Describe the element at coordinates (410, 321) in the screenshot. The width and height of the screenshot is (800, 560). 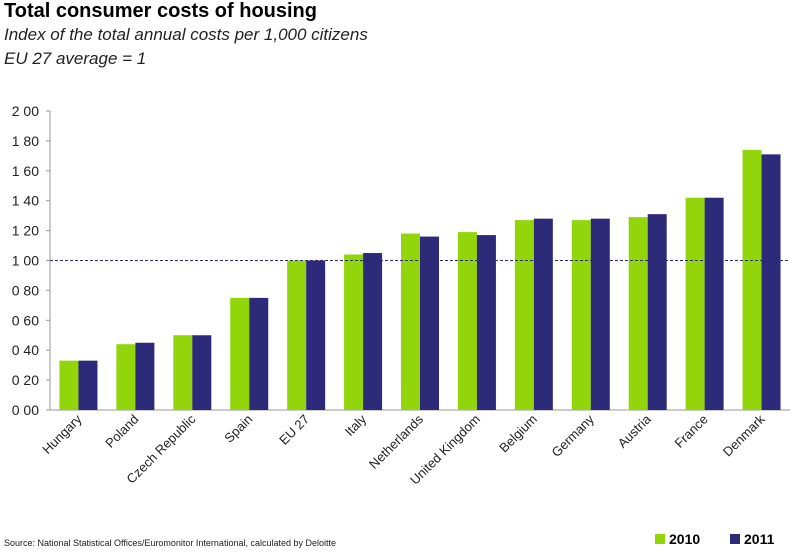
I see `bar-2010-netherlands` at that location.